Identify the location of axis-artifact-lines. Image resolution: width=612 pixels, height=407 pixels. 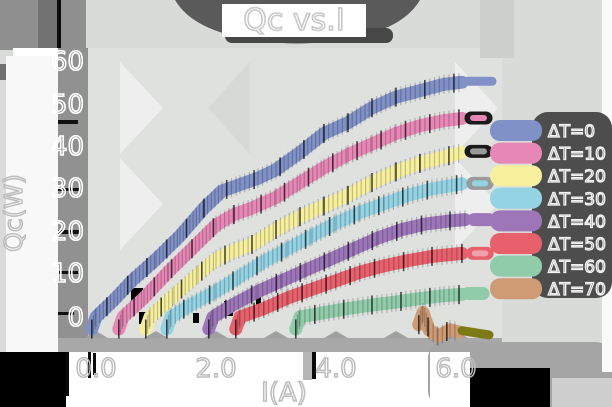
(191, 374).